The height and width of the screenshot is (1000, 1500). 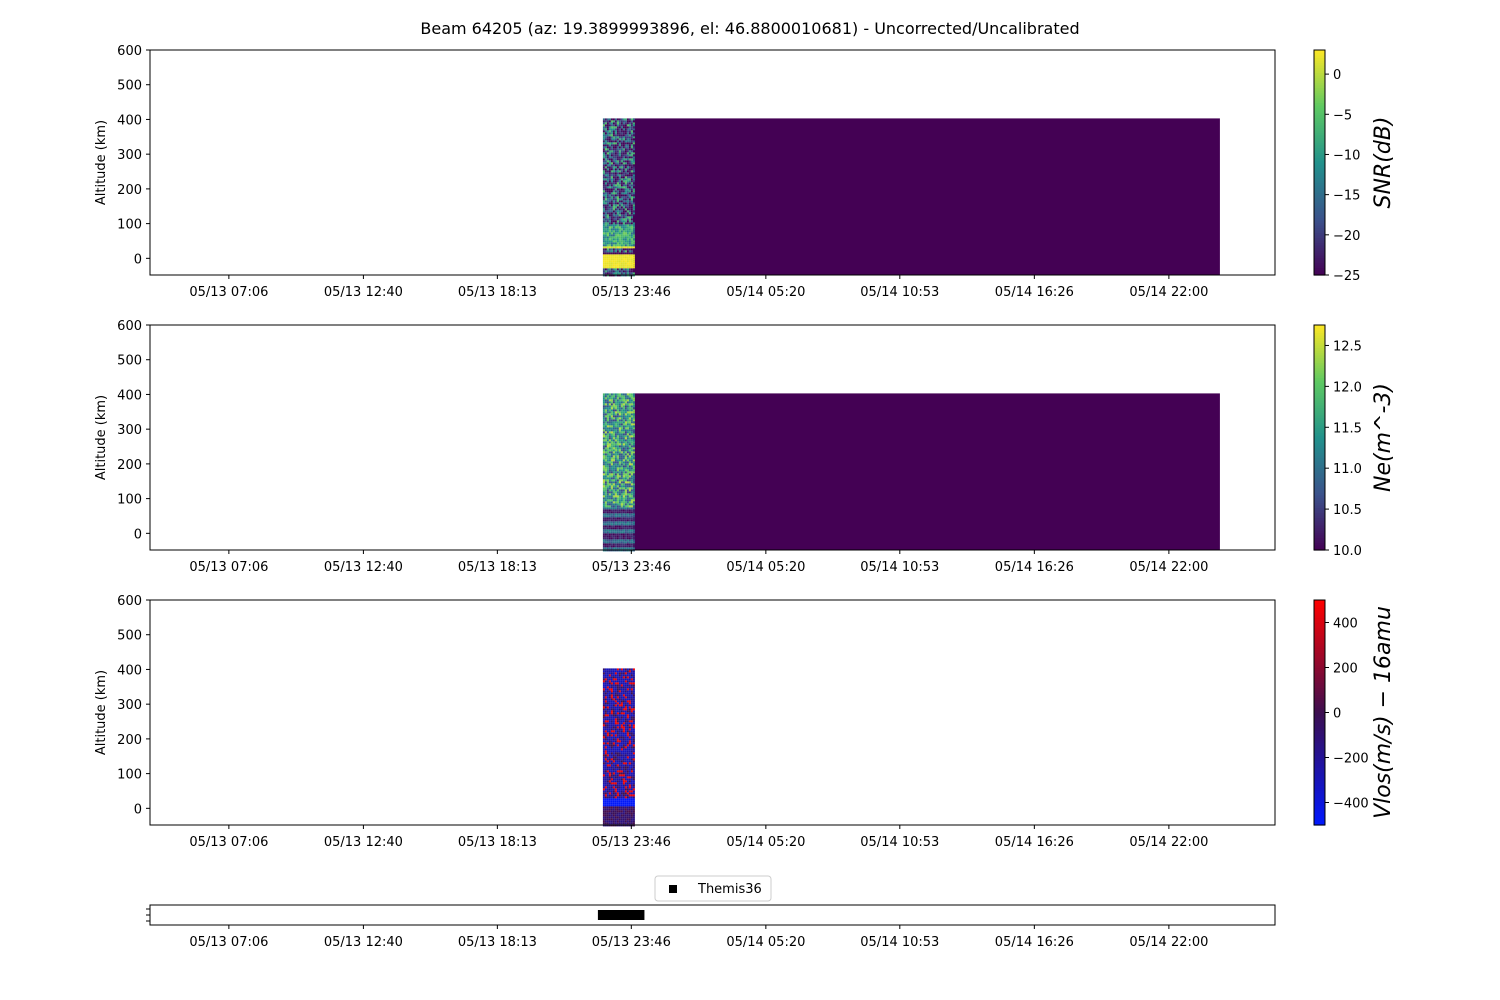 I want to click on ne-colorbar-step, so click(x=1319, y=389).